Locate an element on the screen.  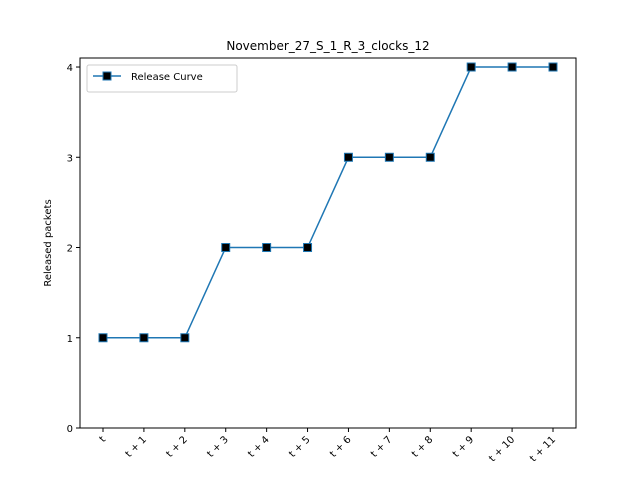
x-tick-label: t + 8 is located at coordinates (422, 446).